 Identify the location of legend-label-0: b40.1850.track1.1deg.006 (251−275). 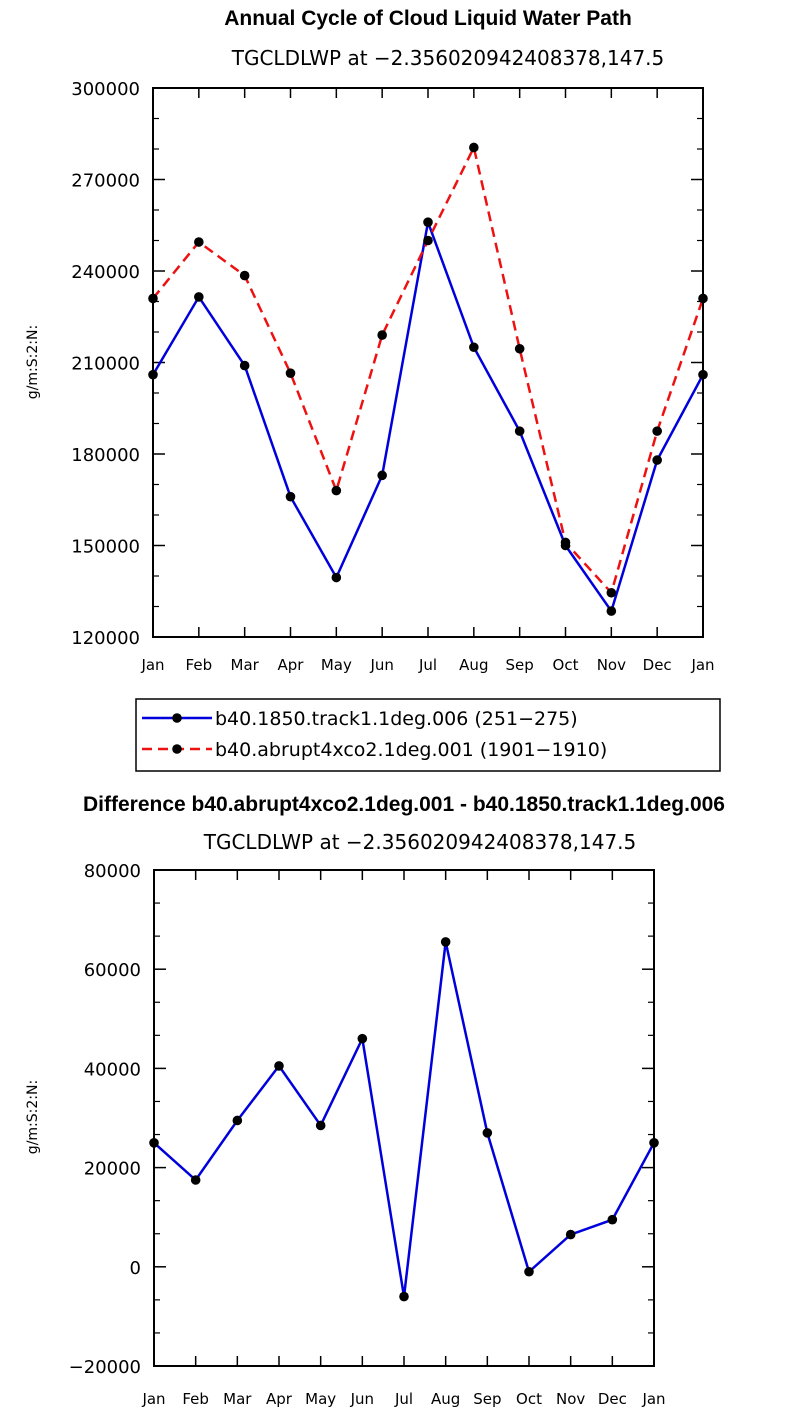
(396, 719).